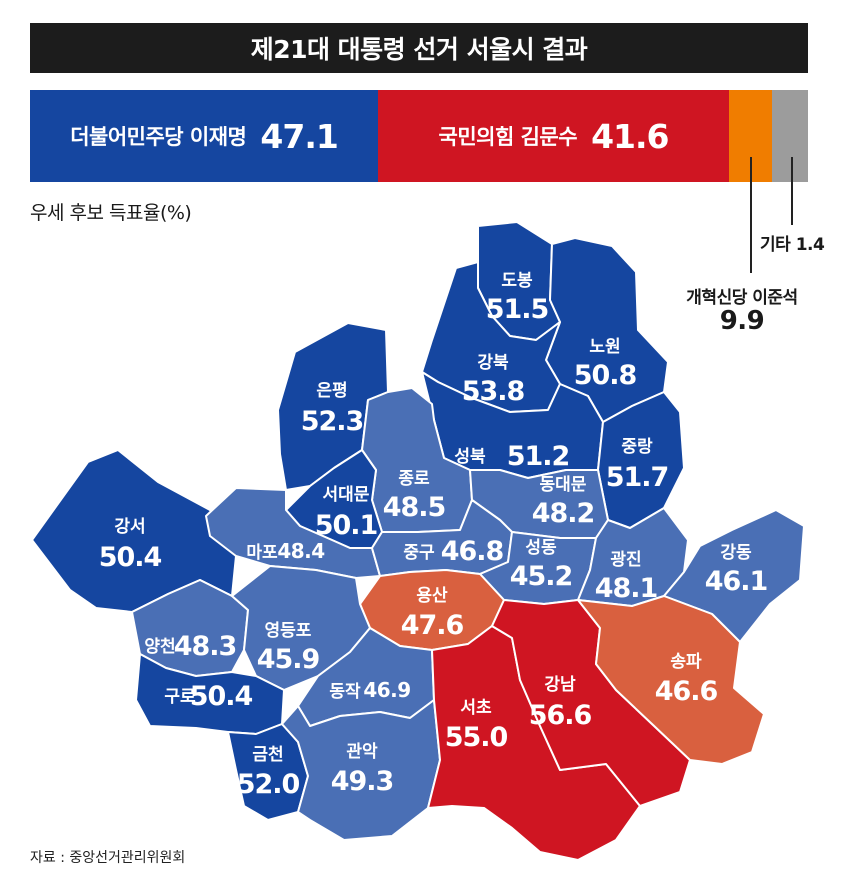 The height and width of the screenshot is (889, 860). I want to click on legend-caption: 우세 후보 득표율(%), so click(111, 213).